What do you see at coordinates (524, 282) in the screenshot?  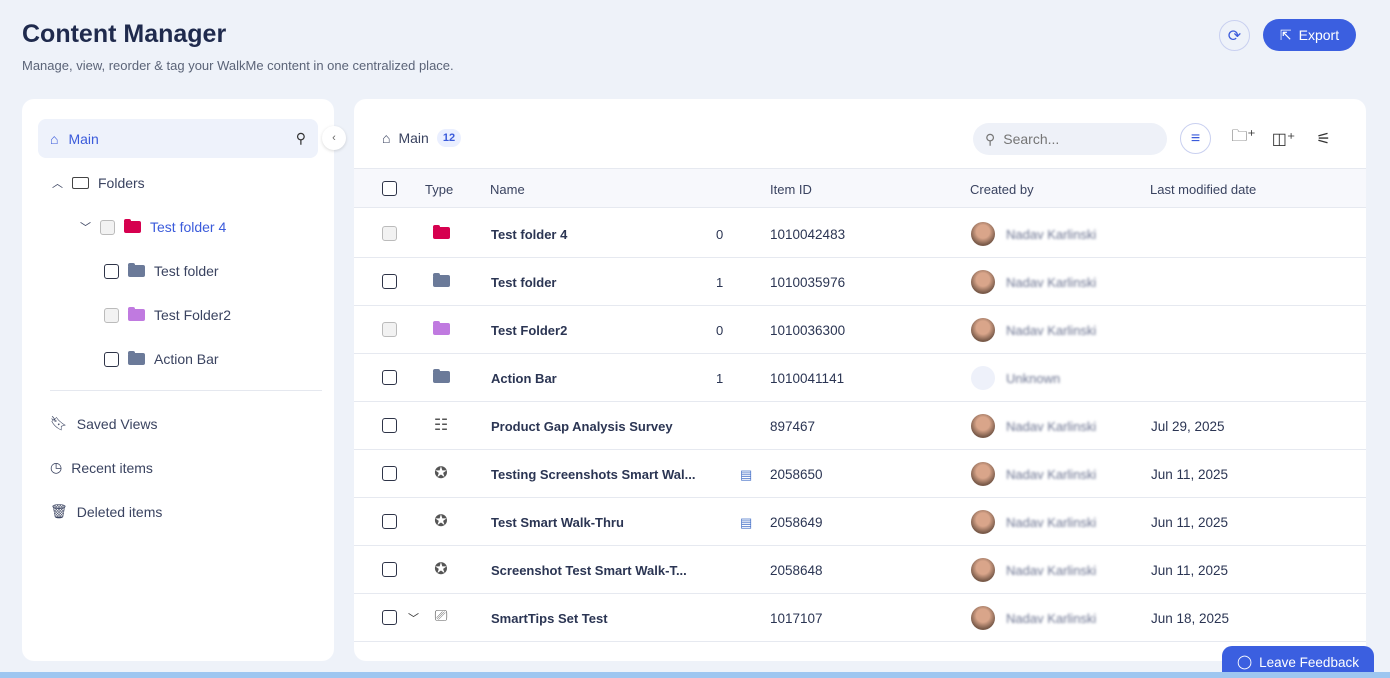 I see `item-name: Test folder` at bounding box center [524, 282].